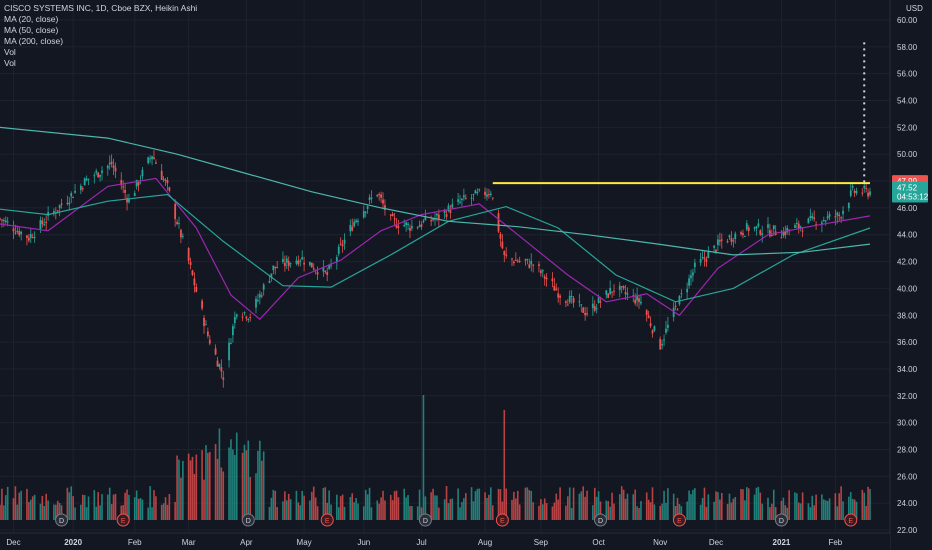 This screenshot has width=932, height=550. Describe the element at coordinates (907, 369) in the screenshot. I see `y-tick-label: 34.00` at that location.